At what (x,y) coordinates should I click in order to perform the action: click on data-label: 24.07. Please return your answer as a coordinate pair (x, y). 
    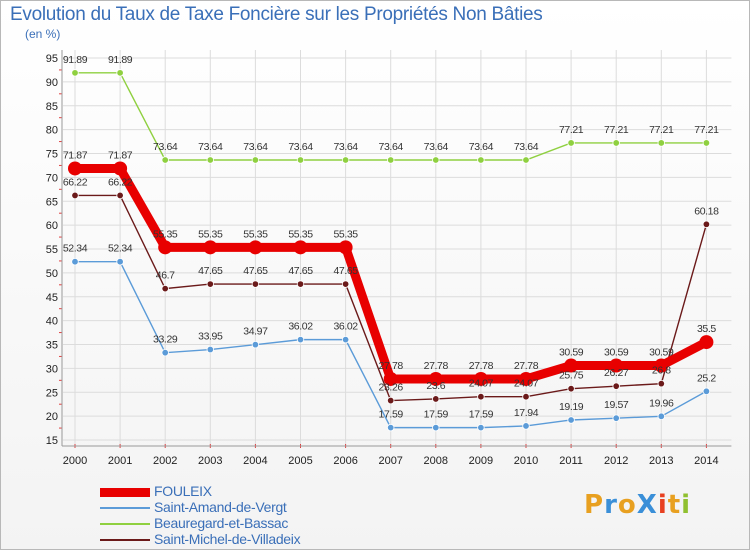
    Looking at the image, I should click on (481, 384).